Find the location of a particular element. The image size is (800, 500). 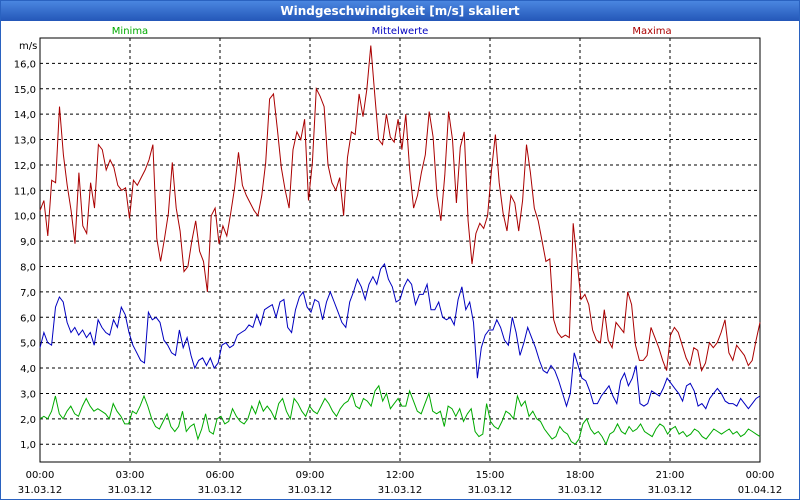

y-tick-label: 15,0 is located at coordinates (25, 90).